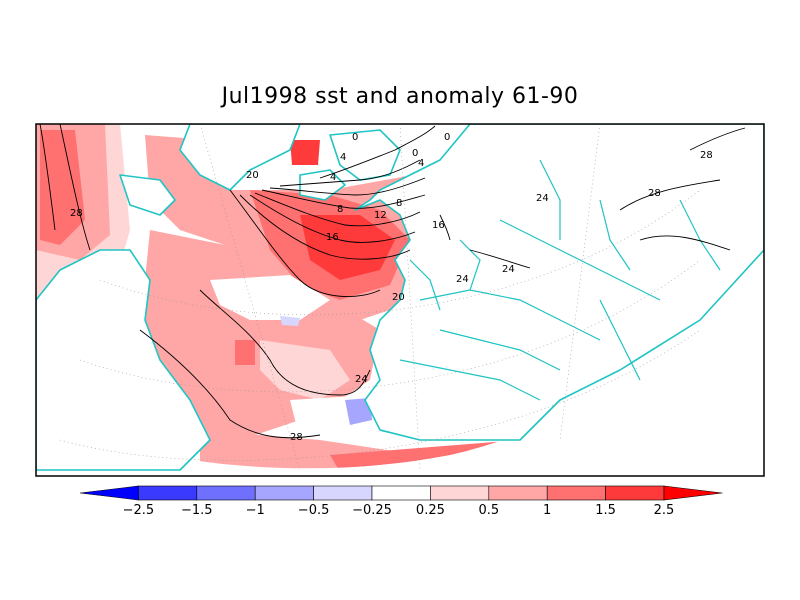  What do you see at coordinates (139, 510) in the screenshot?
I see `colorbar-tick-label: −2.5` at bounding box center [139, 510].